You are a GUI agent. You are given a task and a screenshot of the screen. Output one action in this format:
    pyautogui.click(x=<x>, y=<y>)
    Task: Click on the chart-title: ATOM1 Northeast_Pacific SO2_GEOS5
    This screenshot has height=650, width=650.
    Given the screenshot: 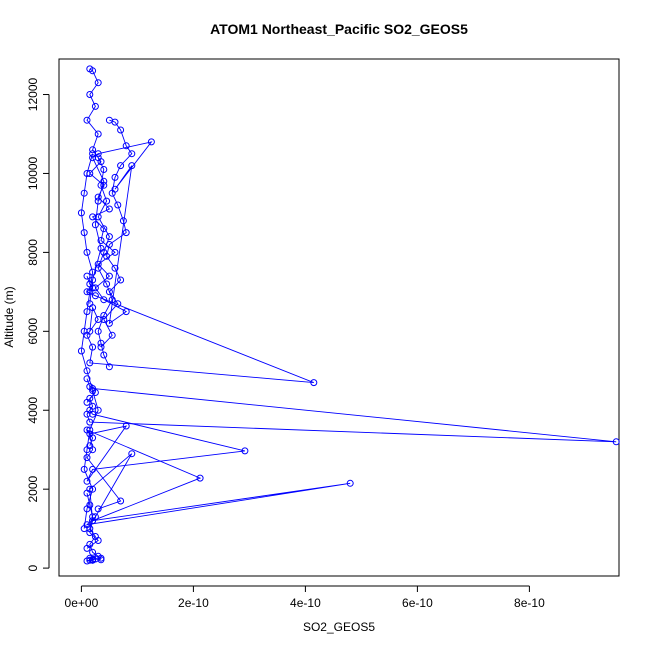 What is the action you would take?
    pyautogui.click(x=339, y=29)
    